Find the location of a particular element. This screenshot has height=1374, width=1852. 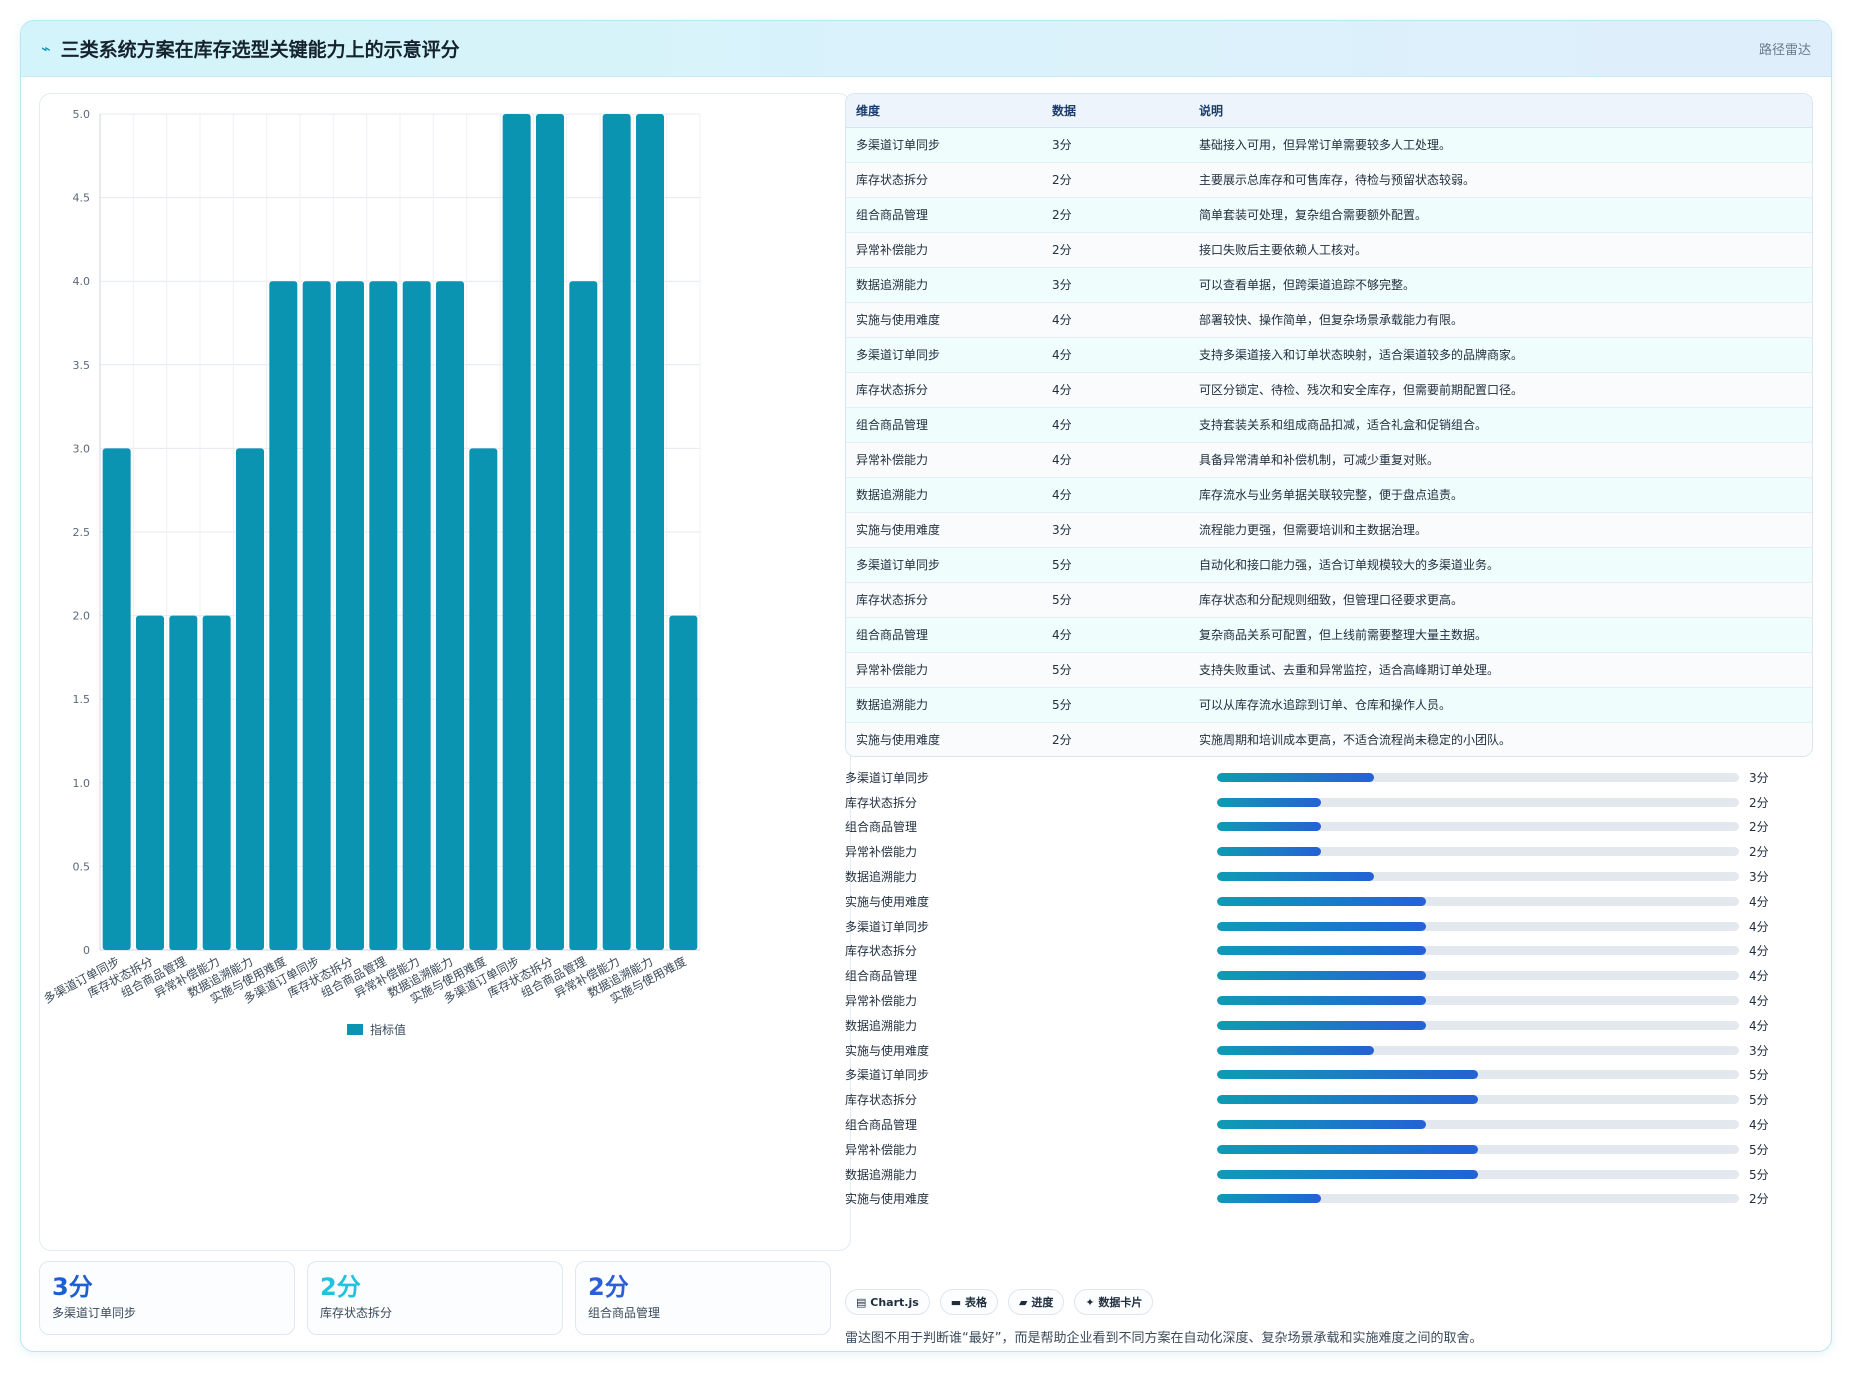

table-row: 异常补偿能力 2分 接口失败后主要依赖人工核对。 is located at coordinates (1329, 250).